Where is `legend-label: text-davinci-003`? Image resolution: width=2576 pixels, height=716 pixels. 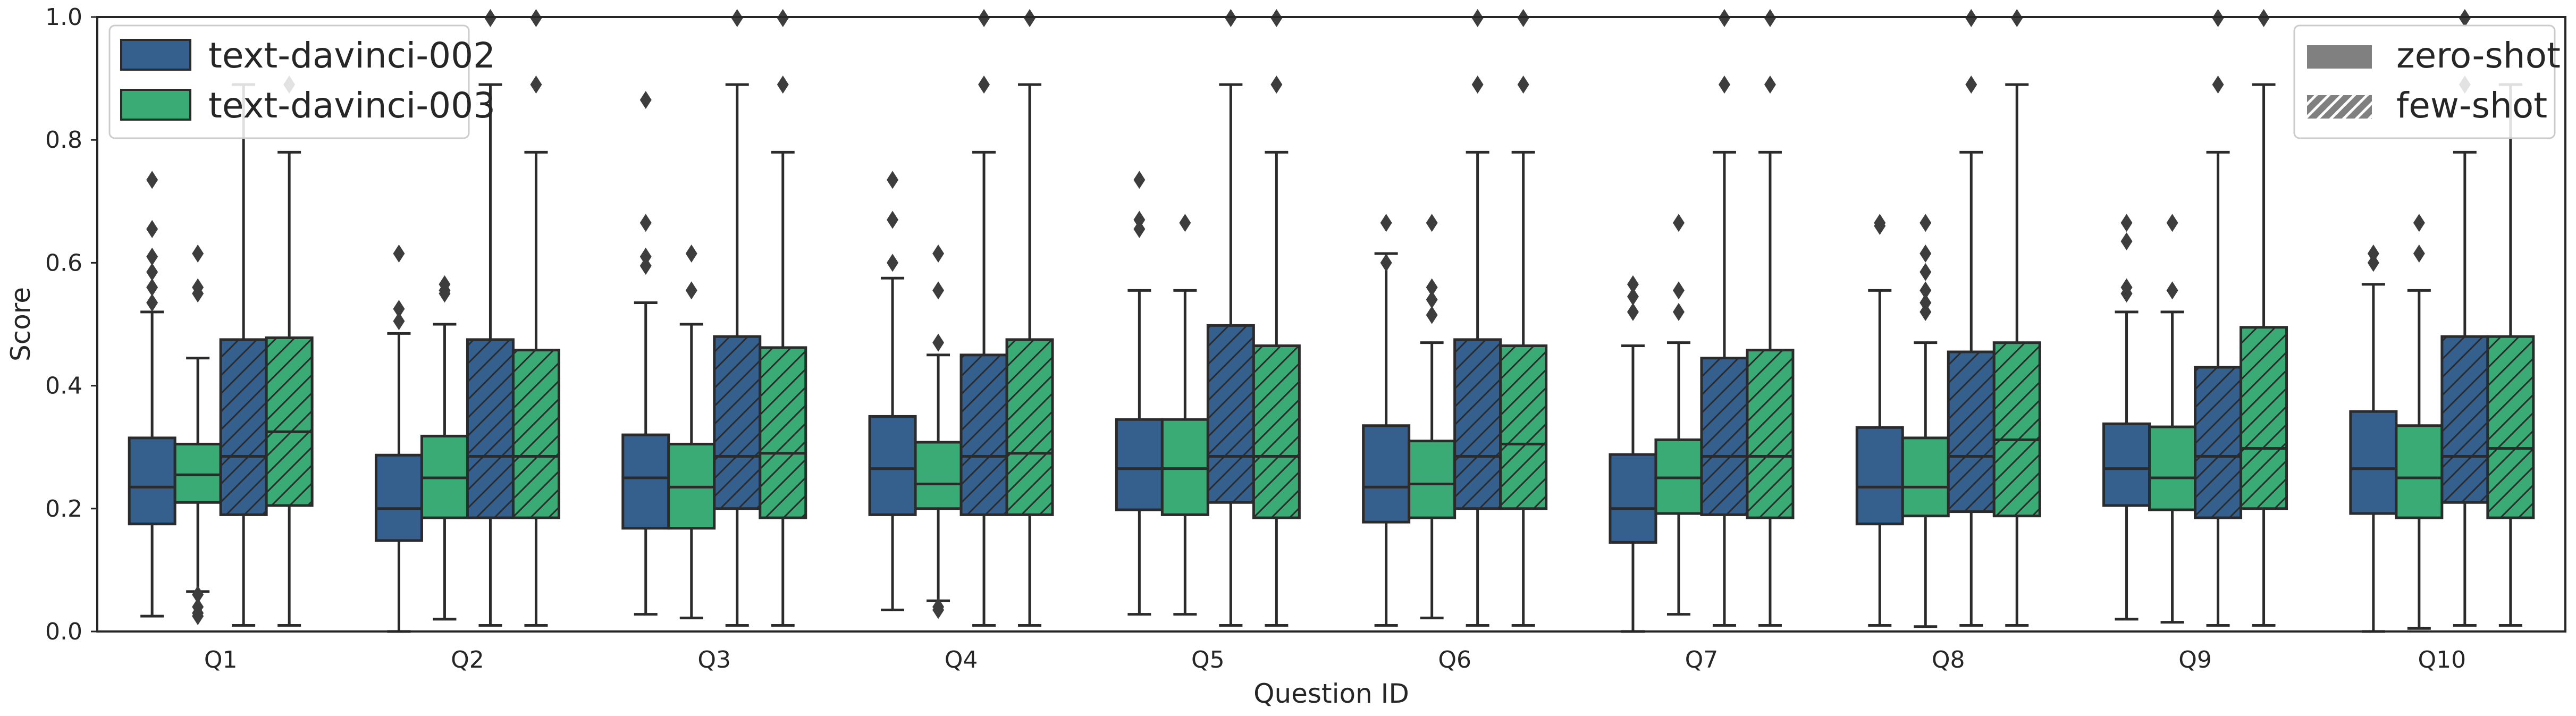
legend-label: text-davinci-003 is located at coordinates (351, 105).